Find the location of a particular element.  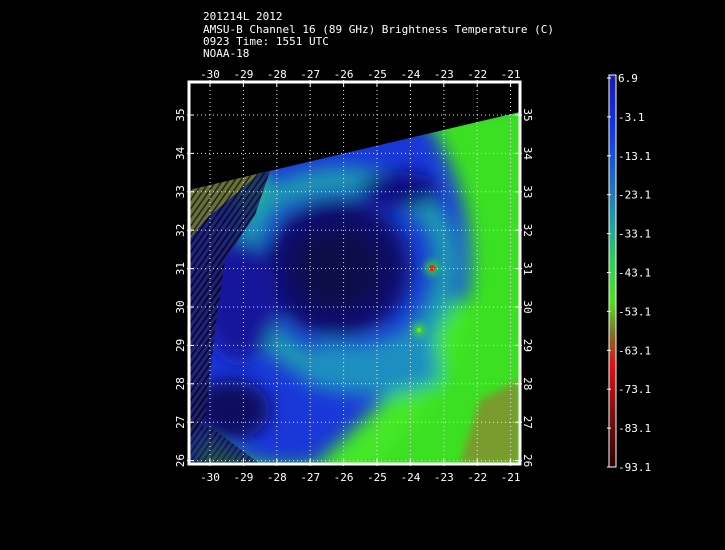

storm-id: 201214L 2012 is located at coordinates (243, 16).